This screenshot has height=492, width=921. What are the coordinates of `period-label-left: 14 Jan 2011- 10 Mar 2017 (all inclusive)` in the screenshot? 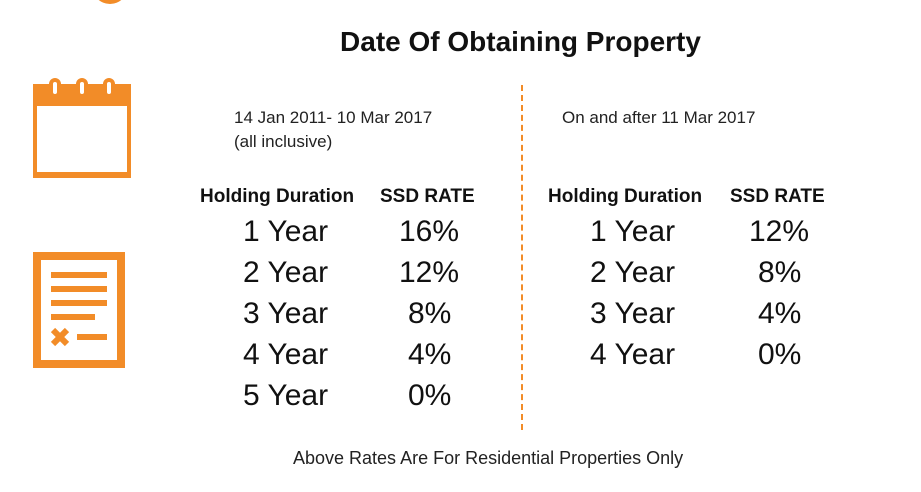 It's located at (369, 130).